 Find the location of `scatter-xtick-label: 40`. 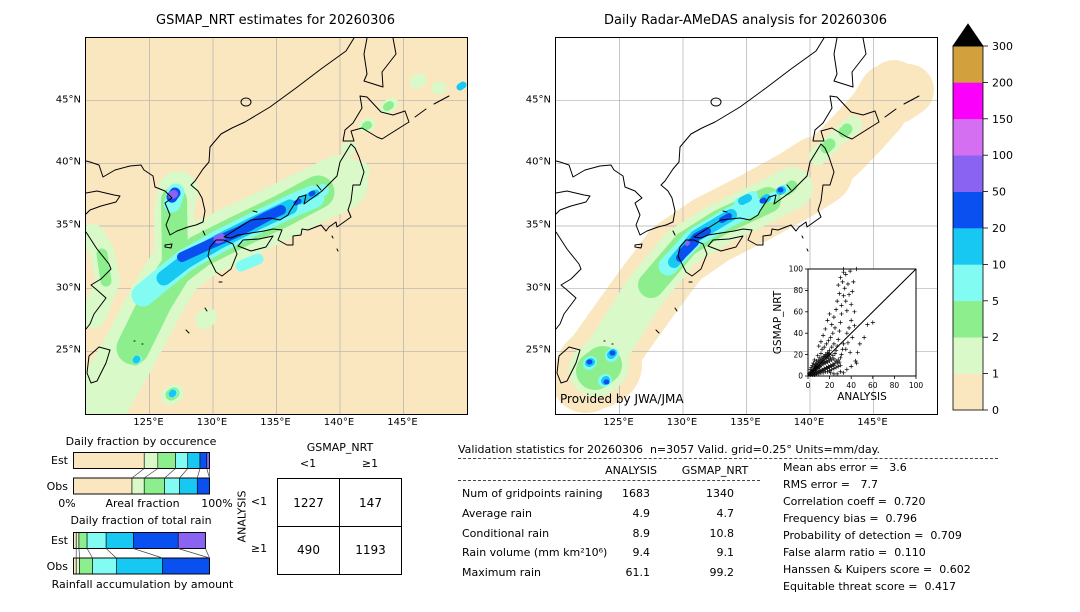

scatter-xtick-label: 40 is located at coordinates (851, 385).